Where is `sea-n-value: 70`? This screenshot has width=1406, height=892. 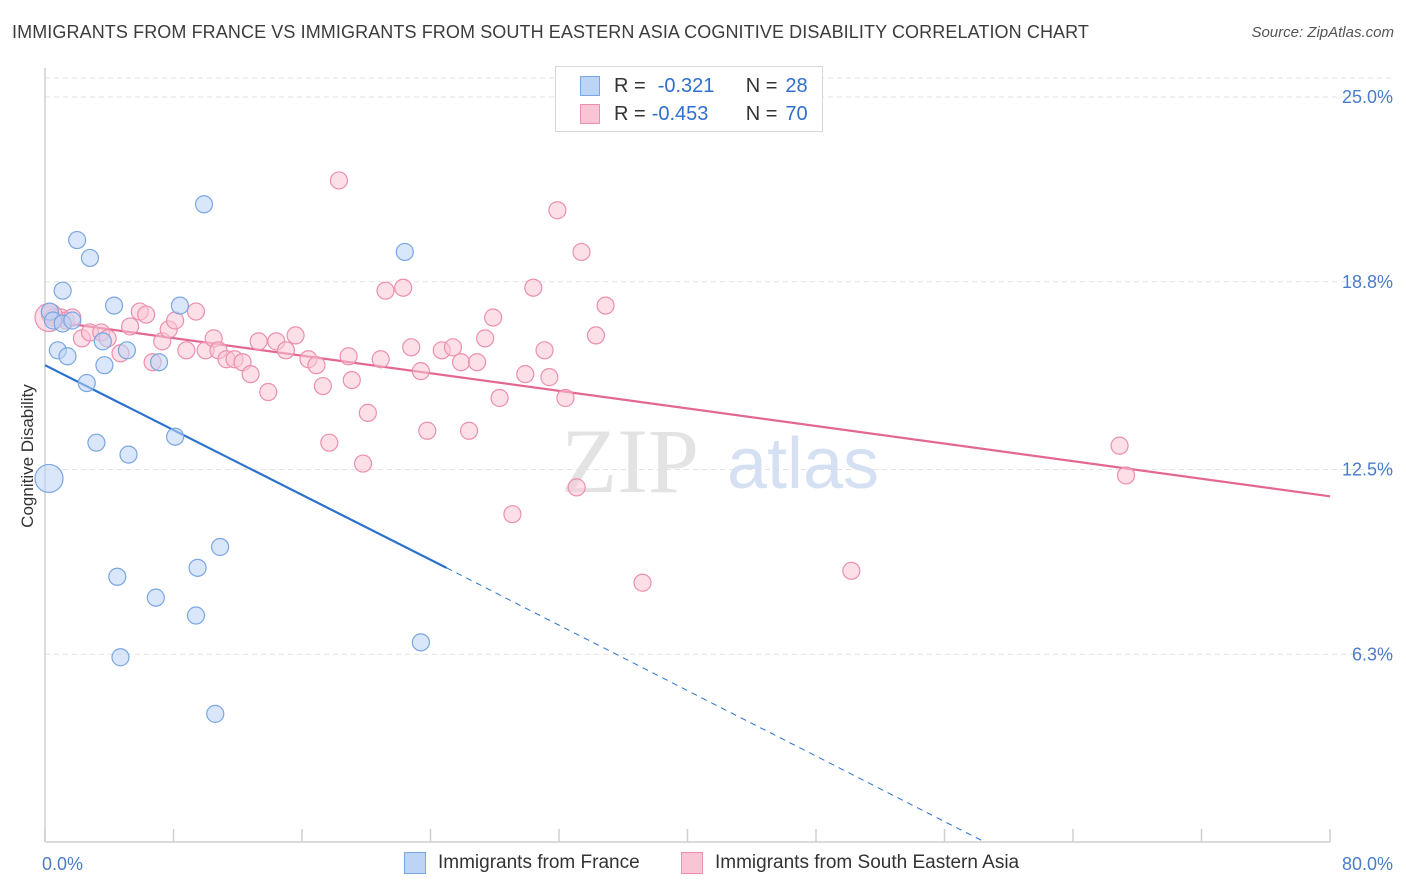 sea-n-value: 70 is located at coordinates (796, 113).